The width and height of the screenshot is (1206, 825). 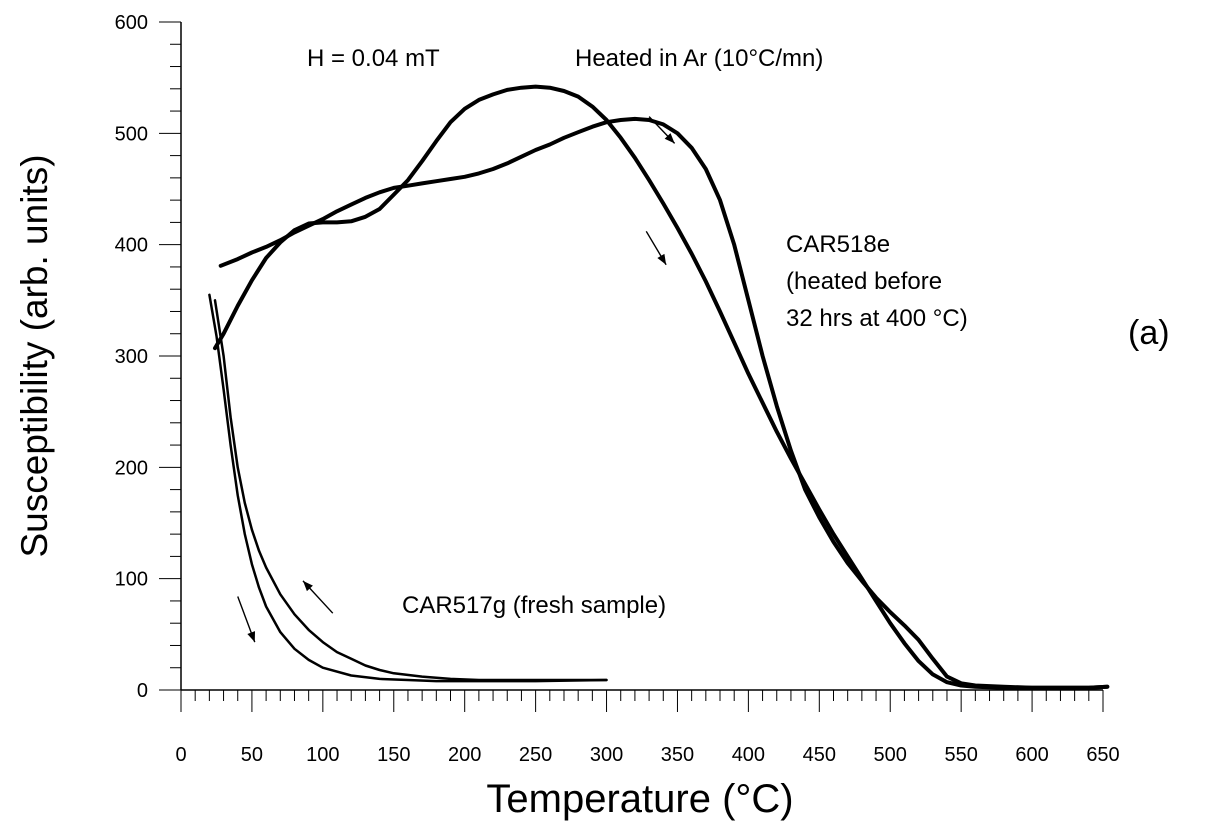 What do you see at coordinates (606, 755) in the screenshot?
I see `x-tick-label: 300` at bounding box center [606, 755].